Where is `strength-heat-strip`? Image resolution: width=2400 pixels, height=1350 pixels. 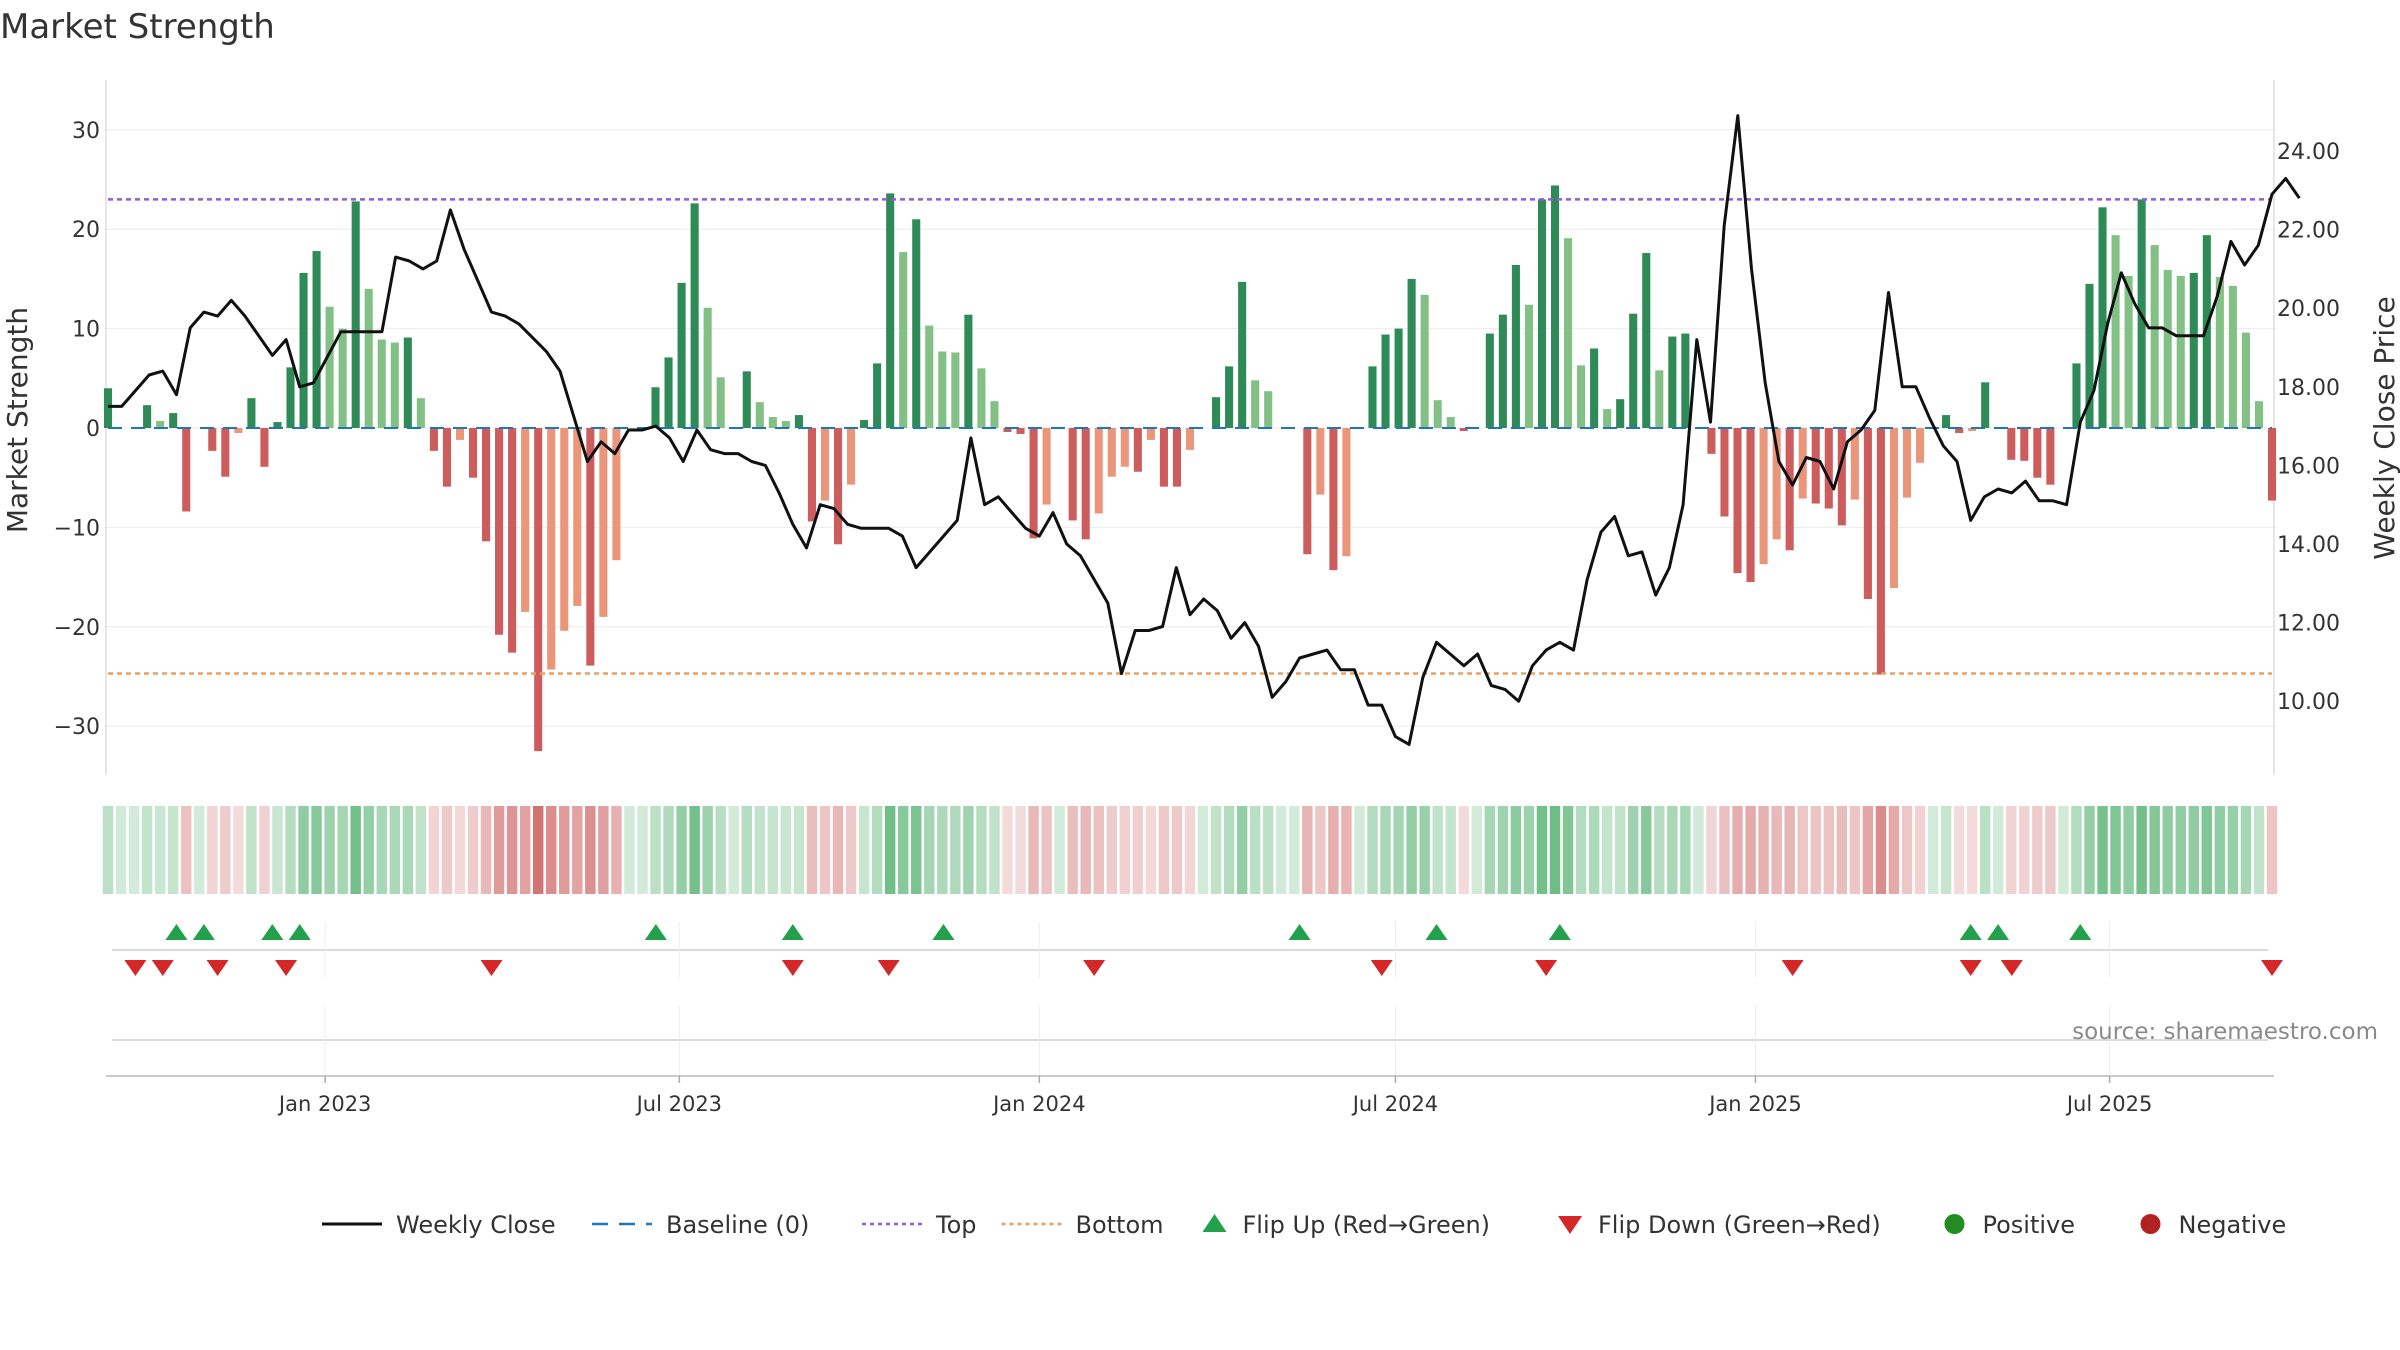 strength-heat-strip is located at coordinates (1190, 850).